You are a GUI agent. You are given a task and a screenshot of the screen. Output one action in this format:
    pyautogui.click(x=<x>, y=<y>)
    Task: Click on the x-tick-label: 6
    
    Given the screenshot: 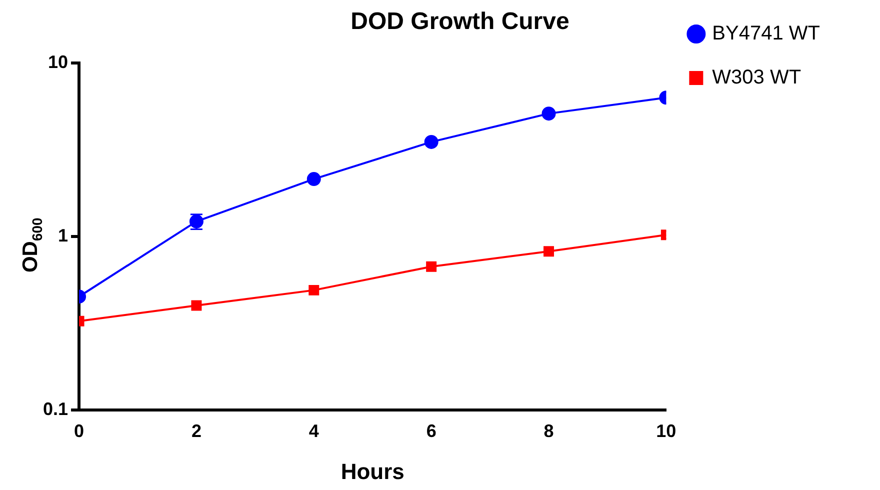 What is the action you would take?
    pyautogui.click(x=431, y=430)
    